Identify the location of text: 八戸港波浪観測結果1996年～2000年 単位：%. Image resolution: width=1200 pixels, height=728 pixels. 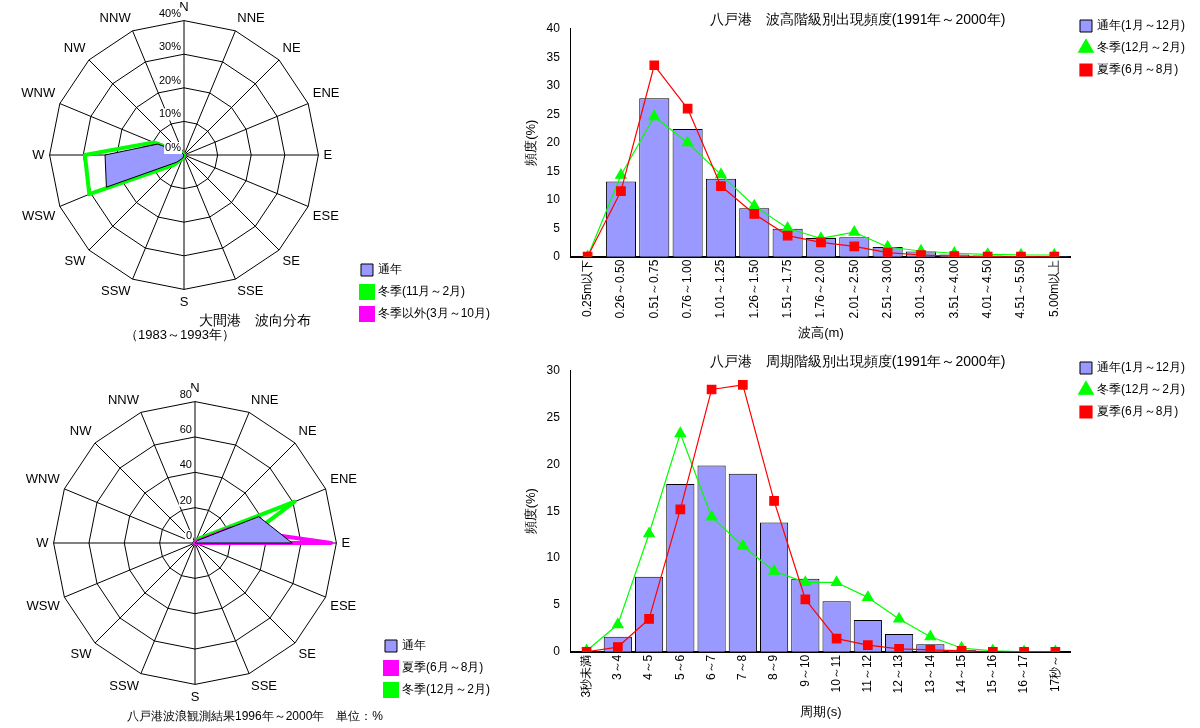
(255, 716).